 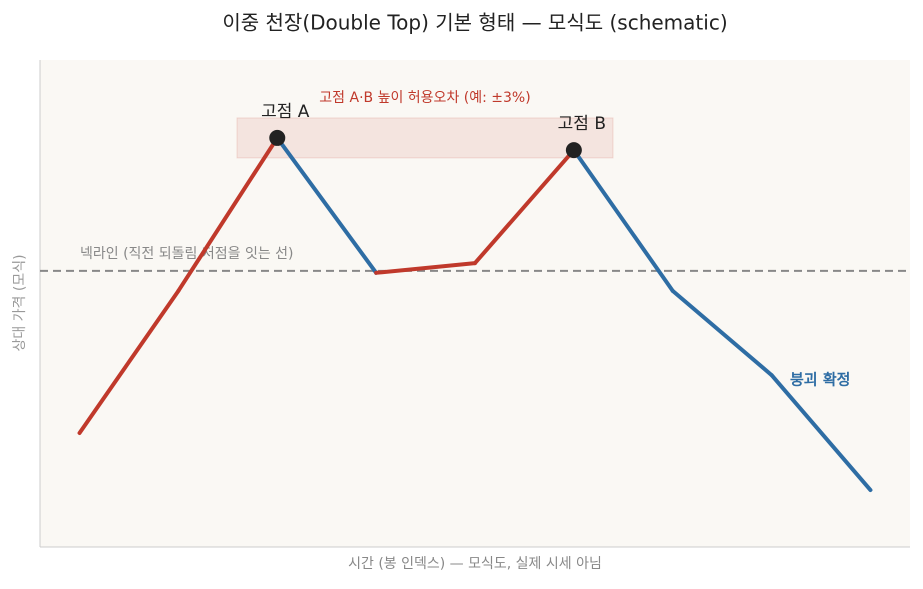 What do you see at coordinates (582, 124) in the screenshot?
I see `peak-label: 고점 B` at bounding box center [582, 124].